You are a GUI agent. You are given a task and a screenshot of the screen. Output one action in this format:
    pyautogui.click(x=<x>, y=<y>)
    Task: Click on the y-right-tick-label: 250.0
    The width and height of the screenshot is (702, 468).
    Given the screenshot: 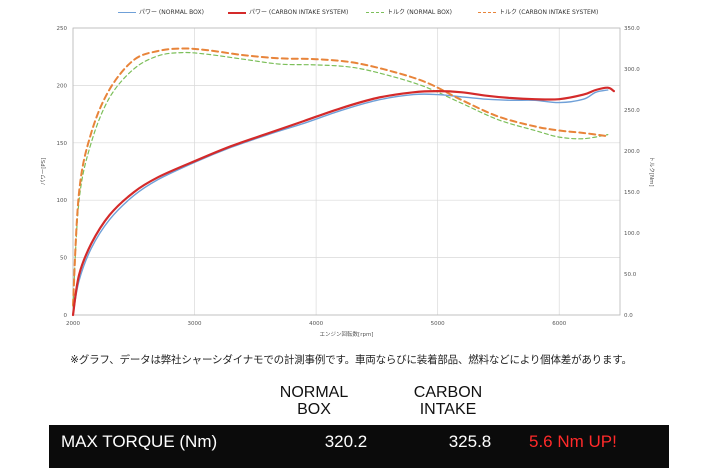 What is the action you would take?
    pyautogui.click(x=632, y=111)
    